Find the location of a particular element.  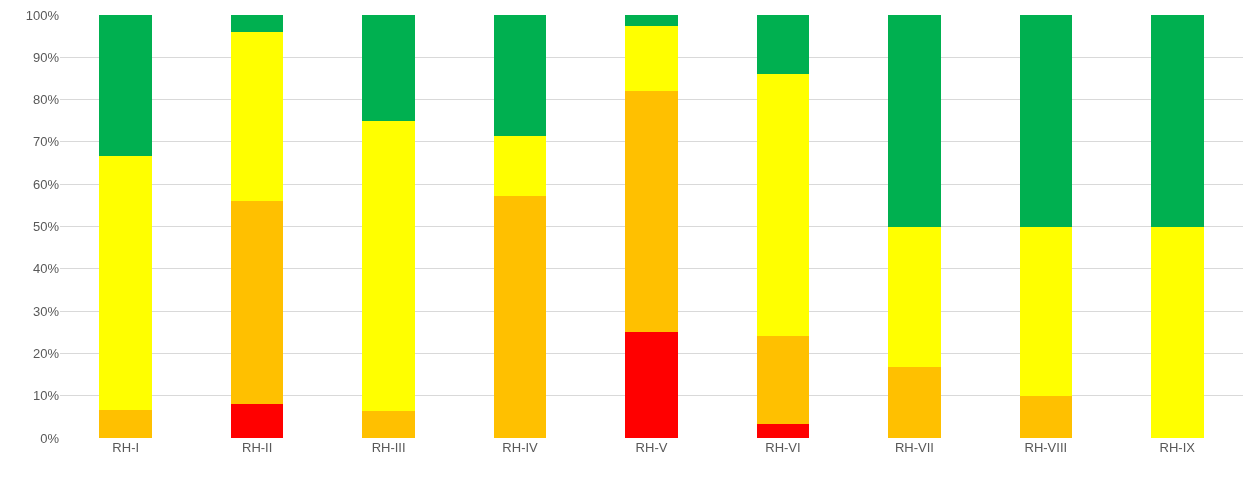

x-tick-label: RH-V is located at coordinates (651, 447).